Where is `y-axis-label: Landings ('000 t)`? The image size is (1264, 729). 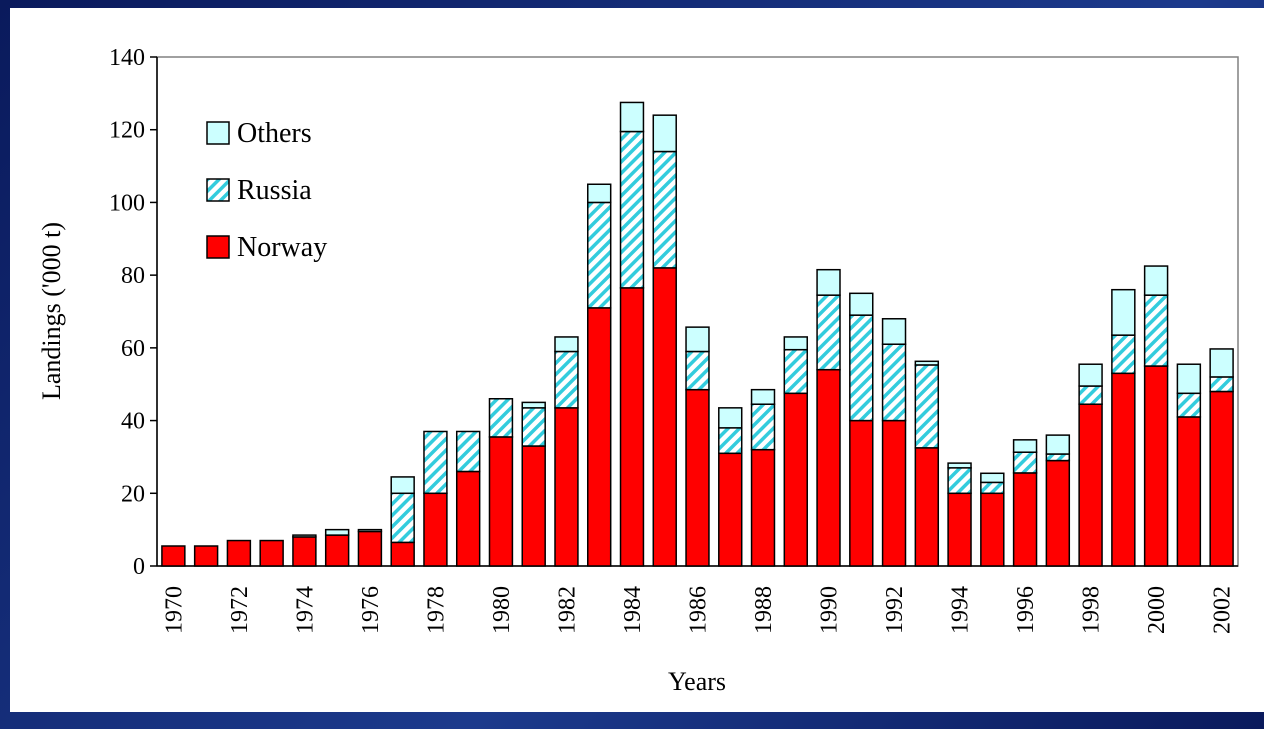 y-axis-label: Landings ('000 t) is located at coordinates (51, 311).